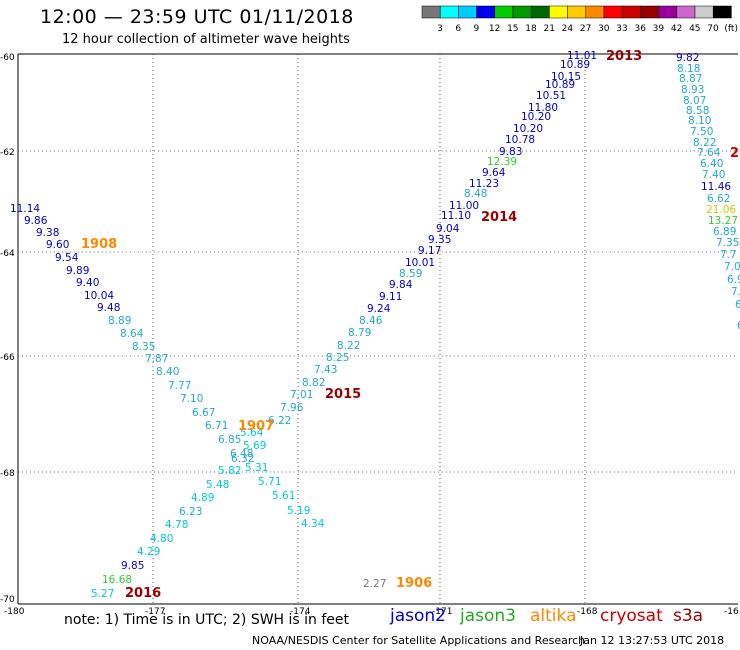 The image size is (740, 650). What do you see at coordinates (727, 243) in the screenshot?
I see `swh-value: 7.35` at bounding box center [727, 243].